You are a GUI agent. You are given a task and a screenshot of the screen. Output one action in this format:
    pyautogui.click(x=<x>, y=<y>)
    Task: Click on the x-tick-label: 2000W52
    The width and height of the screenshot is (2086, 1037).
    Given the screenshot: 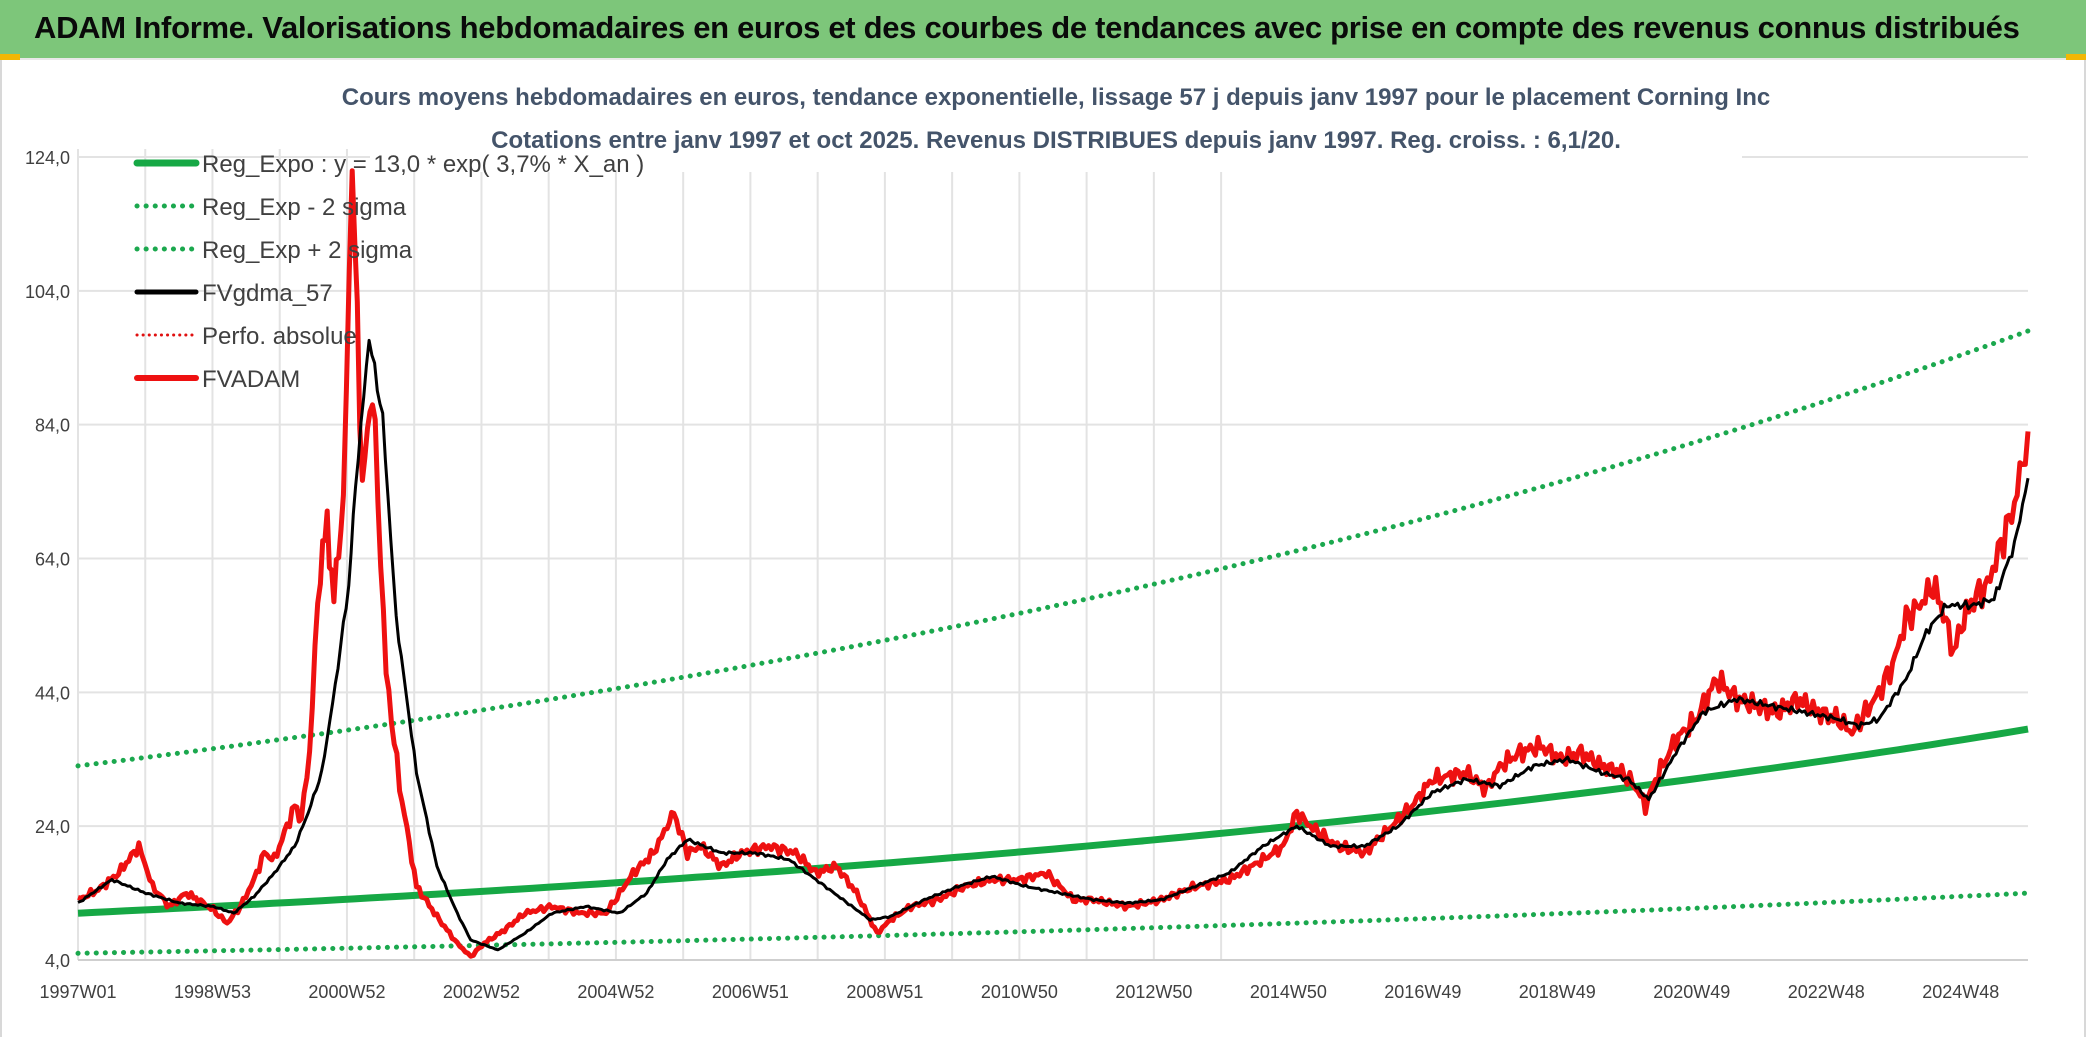 What is the action you would take?
    pyautogui.click(x=346, y=992)
    